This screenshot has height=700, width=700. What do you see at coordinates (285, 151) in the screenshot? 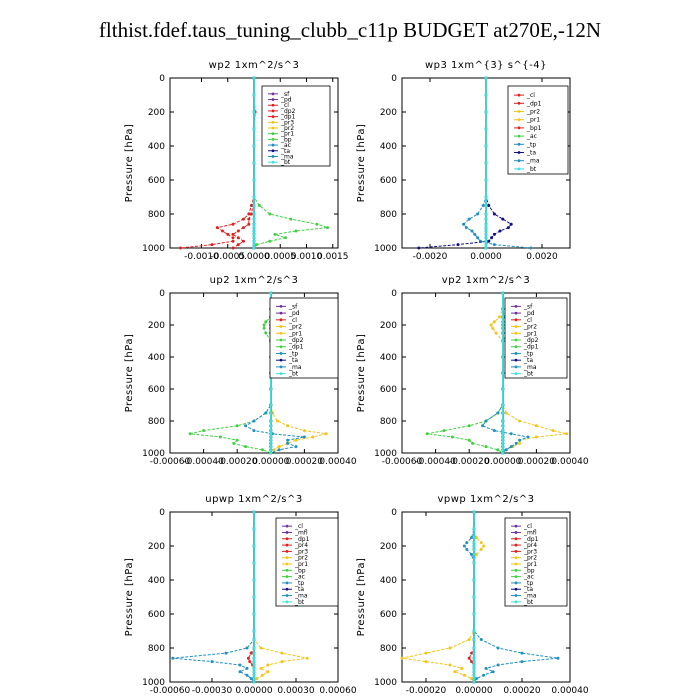
I see `legend-label: _ta` at bounding box center [285, 151].